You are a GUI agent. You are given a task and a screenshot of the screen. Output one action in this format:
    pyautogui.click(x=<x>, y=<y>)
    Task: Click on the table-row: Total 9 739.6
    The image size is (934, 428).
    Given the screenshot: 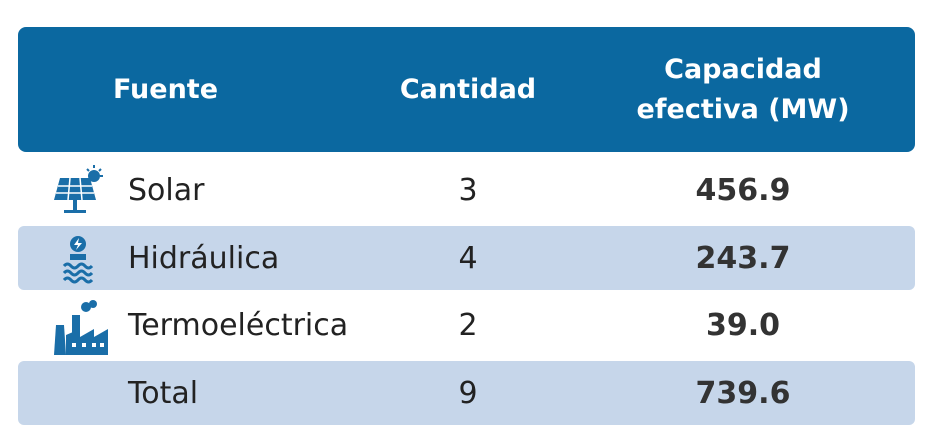 What is the action you would take?
    pyautogui.click(x=466, y=393)
    